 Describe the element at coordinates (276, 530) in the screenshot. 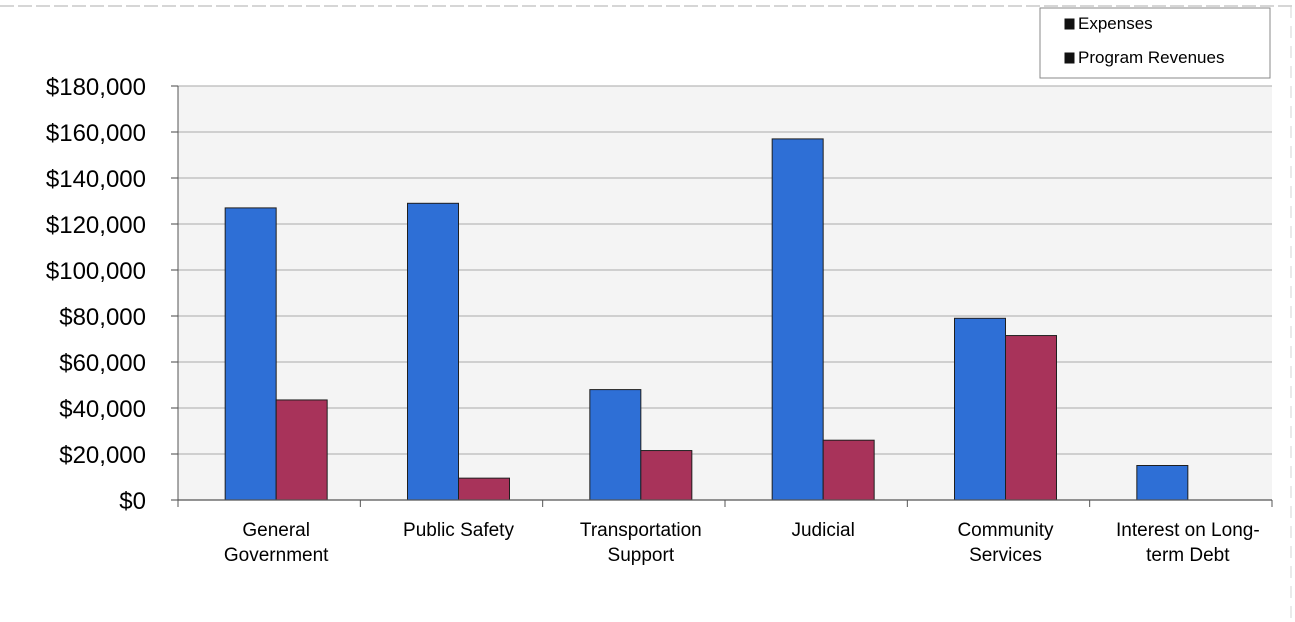

I see `x-category-label-line: General` at that location.